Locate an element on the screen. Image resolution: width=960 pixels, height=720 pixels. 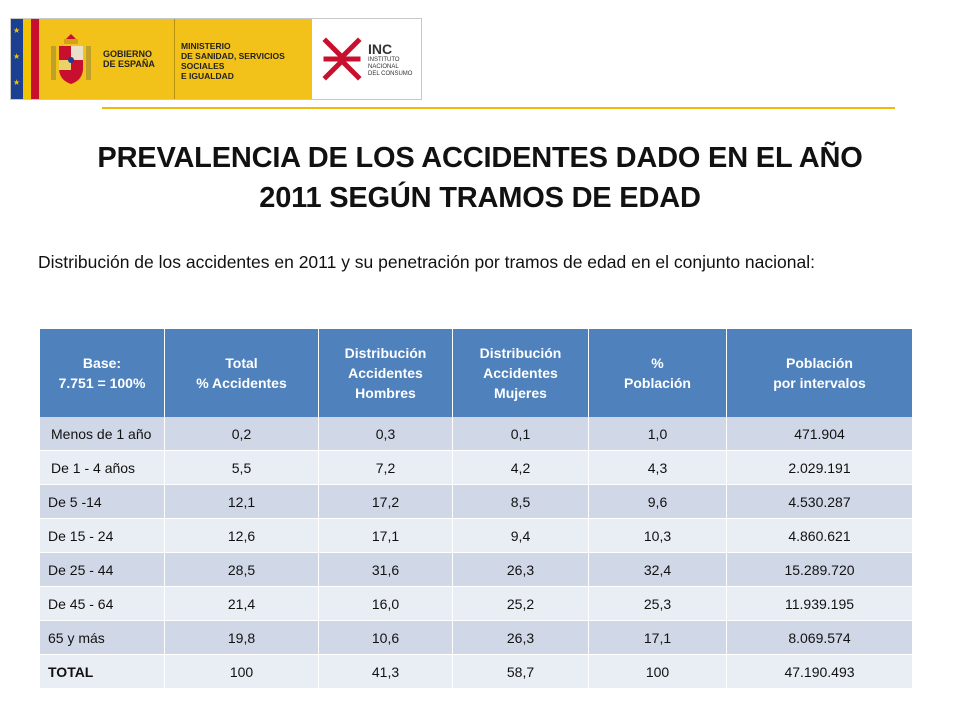
cell-poblacion: 8.069.574 is located at coordinates (819, 637).